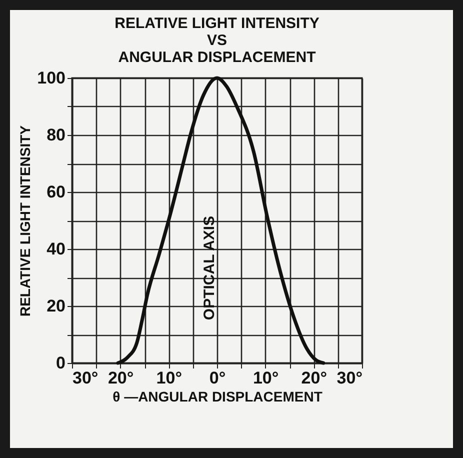 Image resolution: width=463 pixels, height=458 pixels. I want to click on y-tick-label: 80, so click(56, 135).